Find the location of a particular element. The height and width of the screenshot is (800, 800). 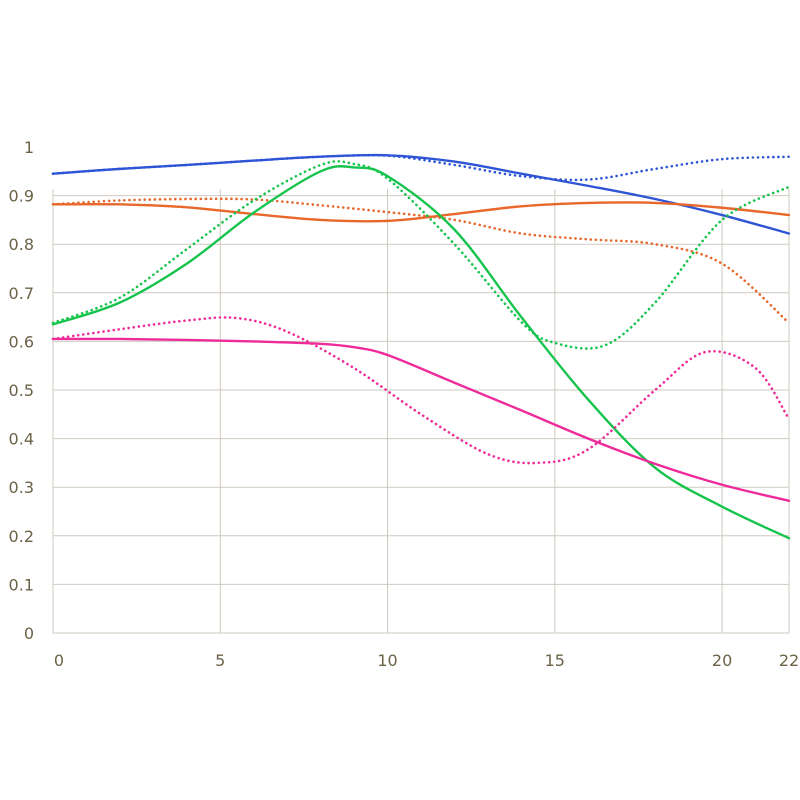

x-axis-ticks: 0 5 10 15 20 22 is located at coordinates (426, 660).